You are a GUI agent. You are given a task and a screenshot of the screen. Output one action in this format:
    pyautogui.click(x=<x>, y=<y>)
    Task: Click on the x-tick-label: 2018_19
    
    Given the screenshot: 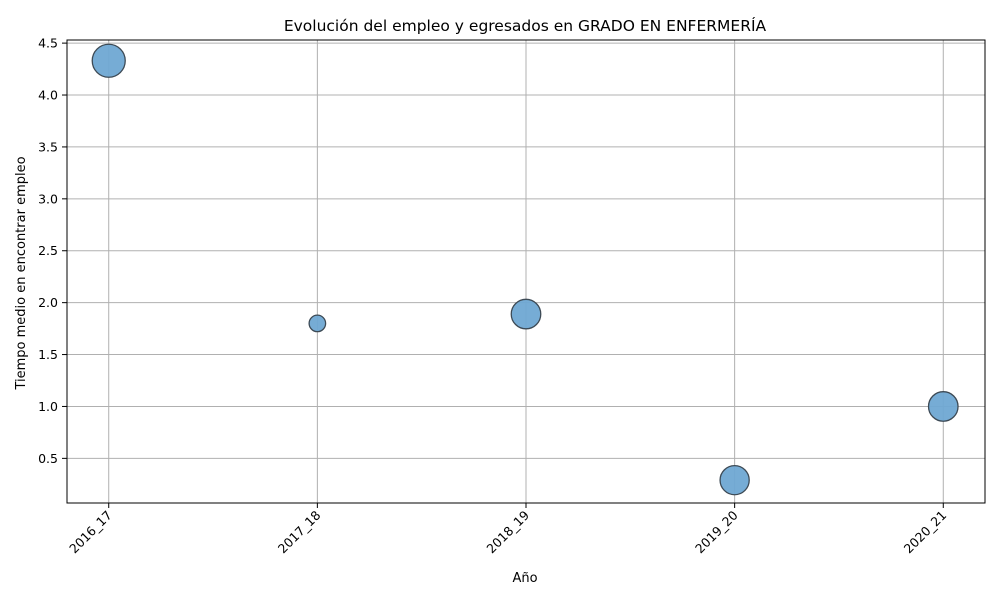 What is the action you would take?
    pyautogui.click(x=507, y=531)
    